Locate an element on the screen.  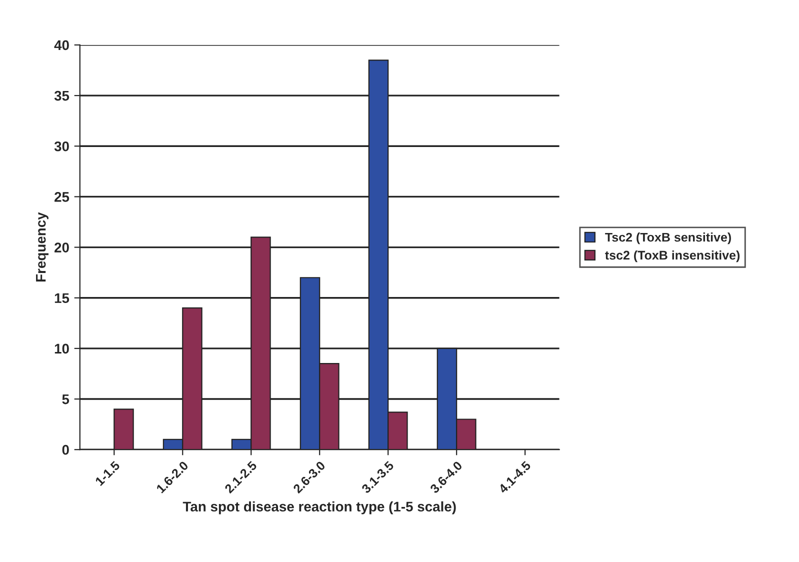
y-tick-label: 10 is located at coordinates (61, 349).